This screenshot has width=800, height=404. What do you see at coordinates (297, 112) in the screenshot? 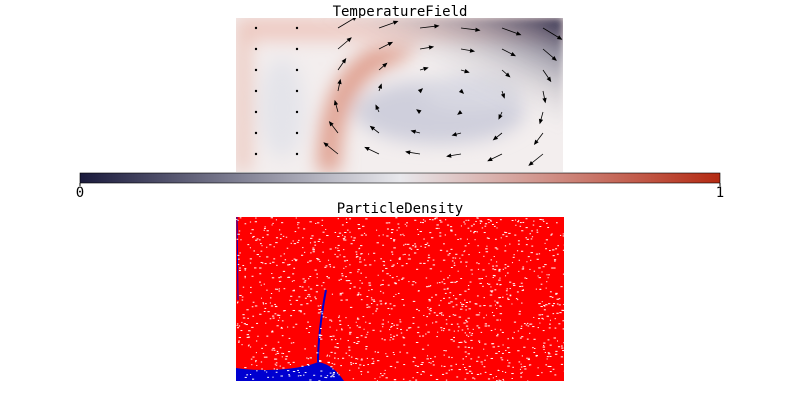
I see `arrow-dot` at bounding box center [297, 112].